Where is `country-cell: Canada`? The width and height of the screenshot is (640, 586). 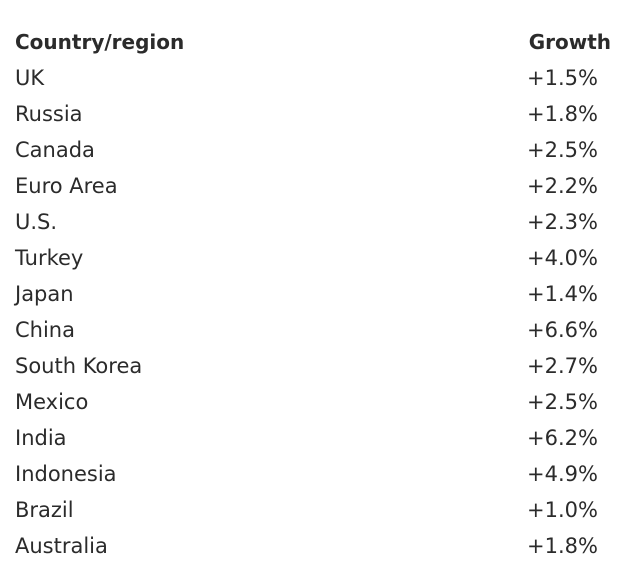
country-cell: Canada is located at coordinates (55, 150).